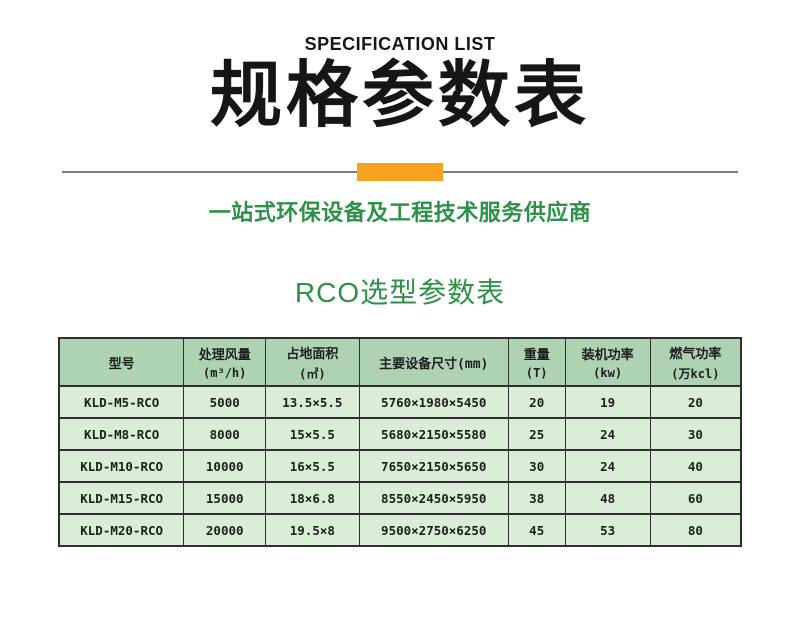  What do you see at coordinates (400, 213) in the screenshot?
I see `subtitle: 一站式环保设备及工程技术服务供应商` at bounding box center [400, 213].